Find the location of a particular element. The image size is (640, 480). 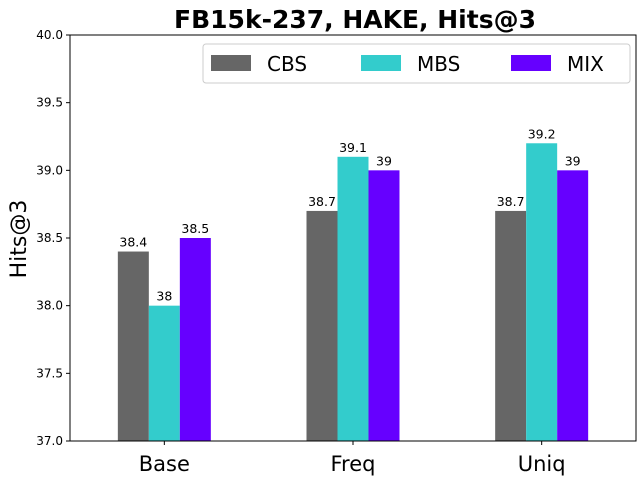

data-label: 38.4 is located at coordinates (133, 242).